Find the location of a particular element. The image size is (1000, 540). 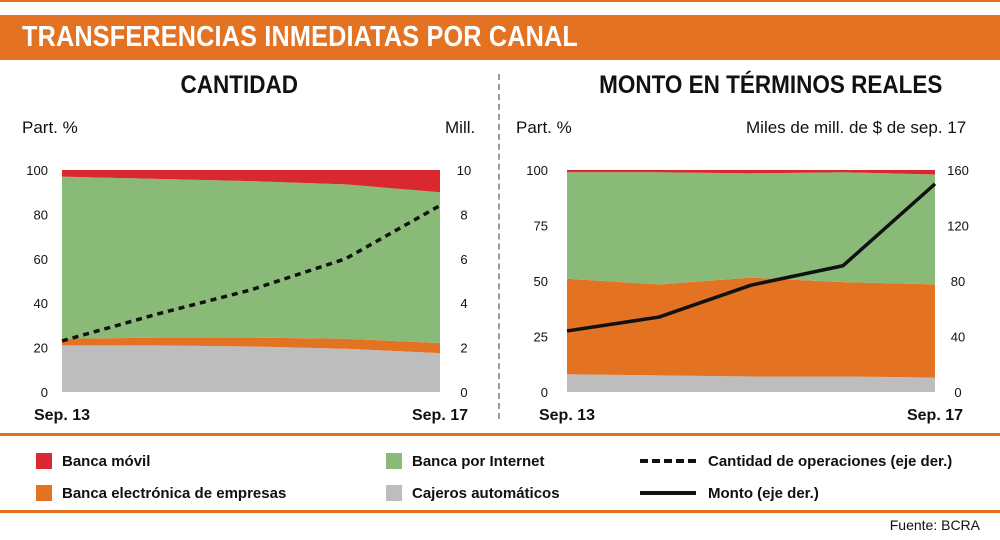

cantidad-line-cantidad-de-operaciones-eje-der is located at coordinates (251, 273).